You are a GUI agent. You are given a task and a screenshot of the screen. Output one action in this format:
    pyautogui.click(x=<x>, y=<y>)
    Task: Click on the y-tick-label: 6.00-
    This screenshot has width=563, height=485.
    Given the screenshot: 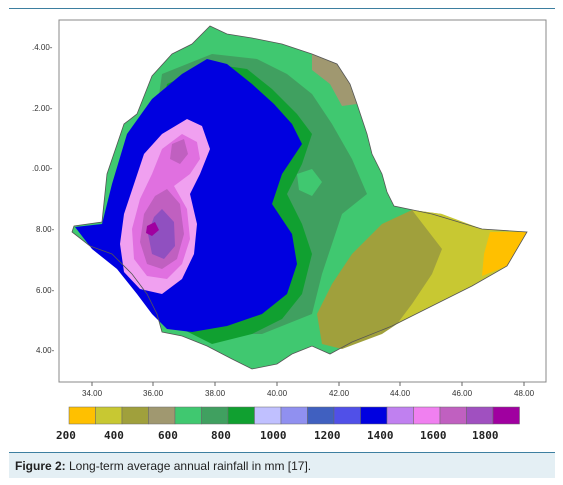 What is the action you would take?
    pyautogui.click(x=45, y=290)
    